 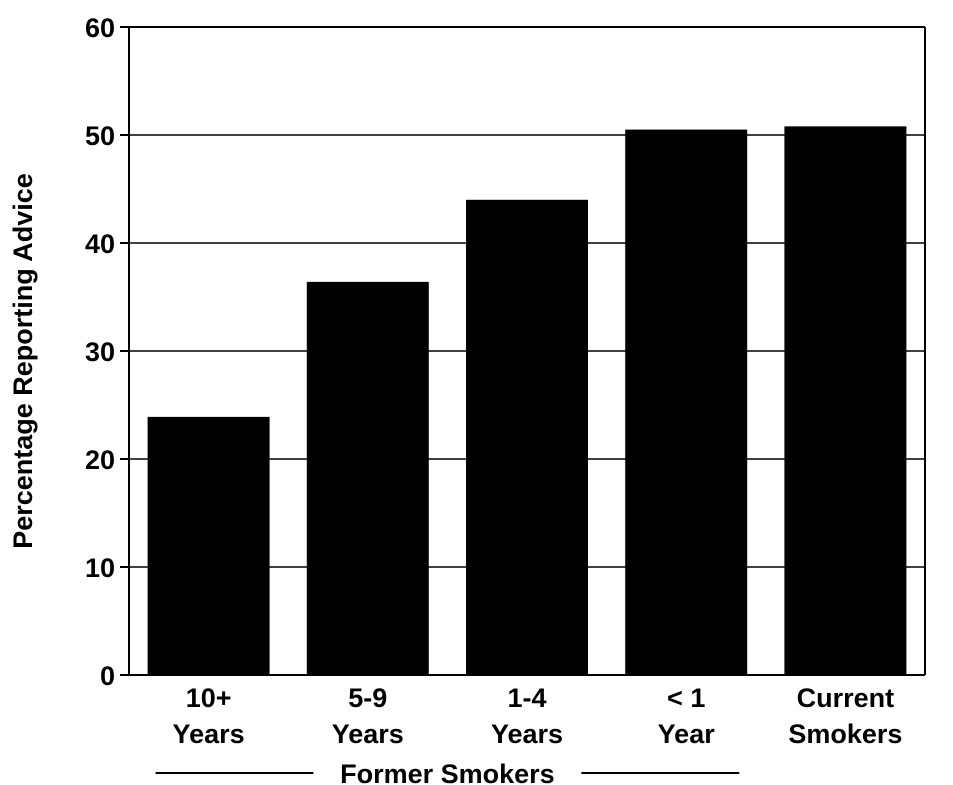 What do you see at coordinates (100, 568) in the screenshot?
I see `y-tick-label-10: 10` at bounding box center [100, 568].